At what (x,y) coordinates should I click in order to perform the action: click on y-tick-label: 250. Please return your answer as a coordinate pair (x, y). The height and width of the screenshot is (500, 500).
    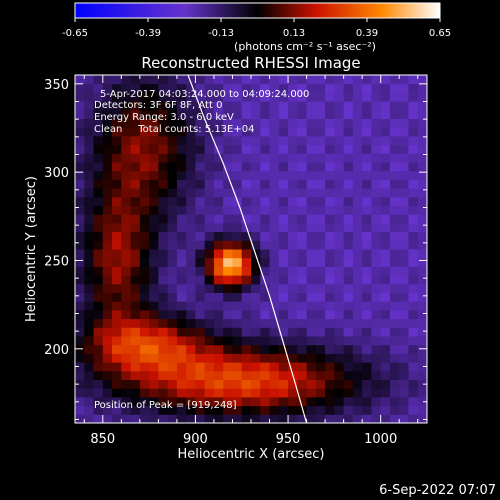
    Looking at the image, I should click on (56, 261).